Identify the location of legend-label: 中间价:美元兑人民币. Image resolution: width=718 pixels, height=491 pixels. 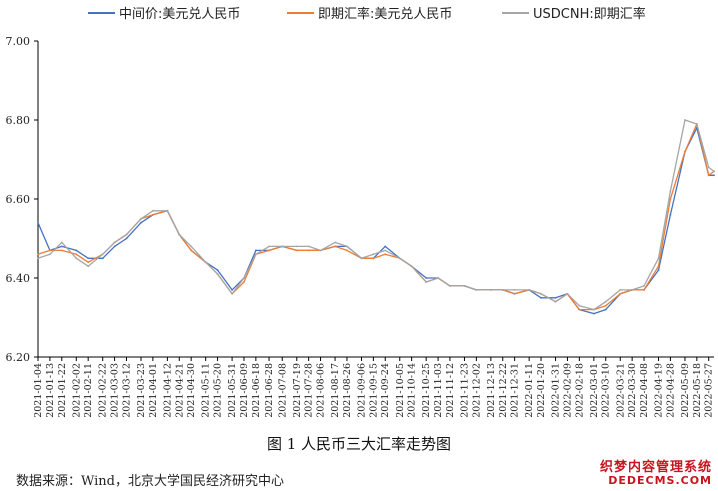
(179, 14).